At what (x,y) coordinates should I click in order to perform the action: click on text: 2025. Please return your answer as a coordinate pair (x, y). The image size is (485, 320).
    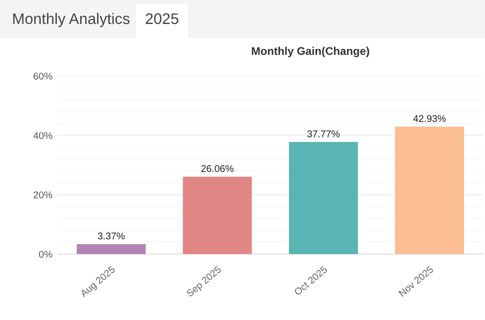
    Looking at the image, I should click on (162, 18).